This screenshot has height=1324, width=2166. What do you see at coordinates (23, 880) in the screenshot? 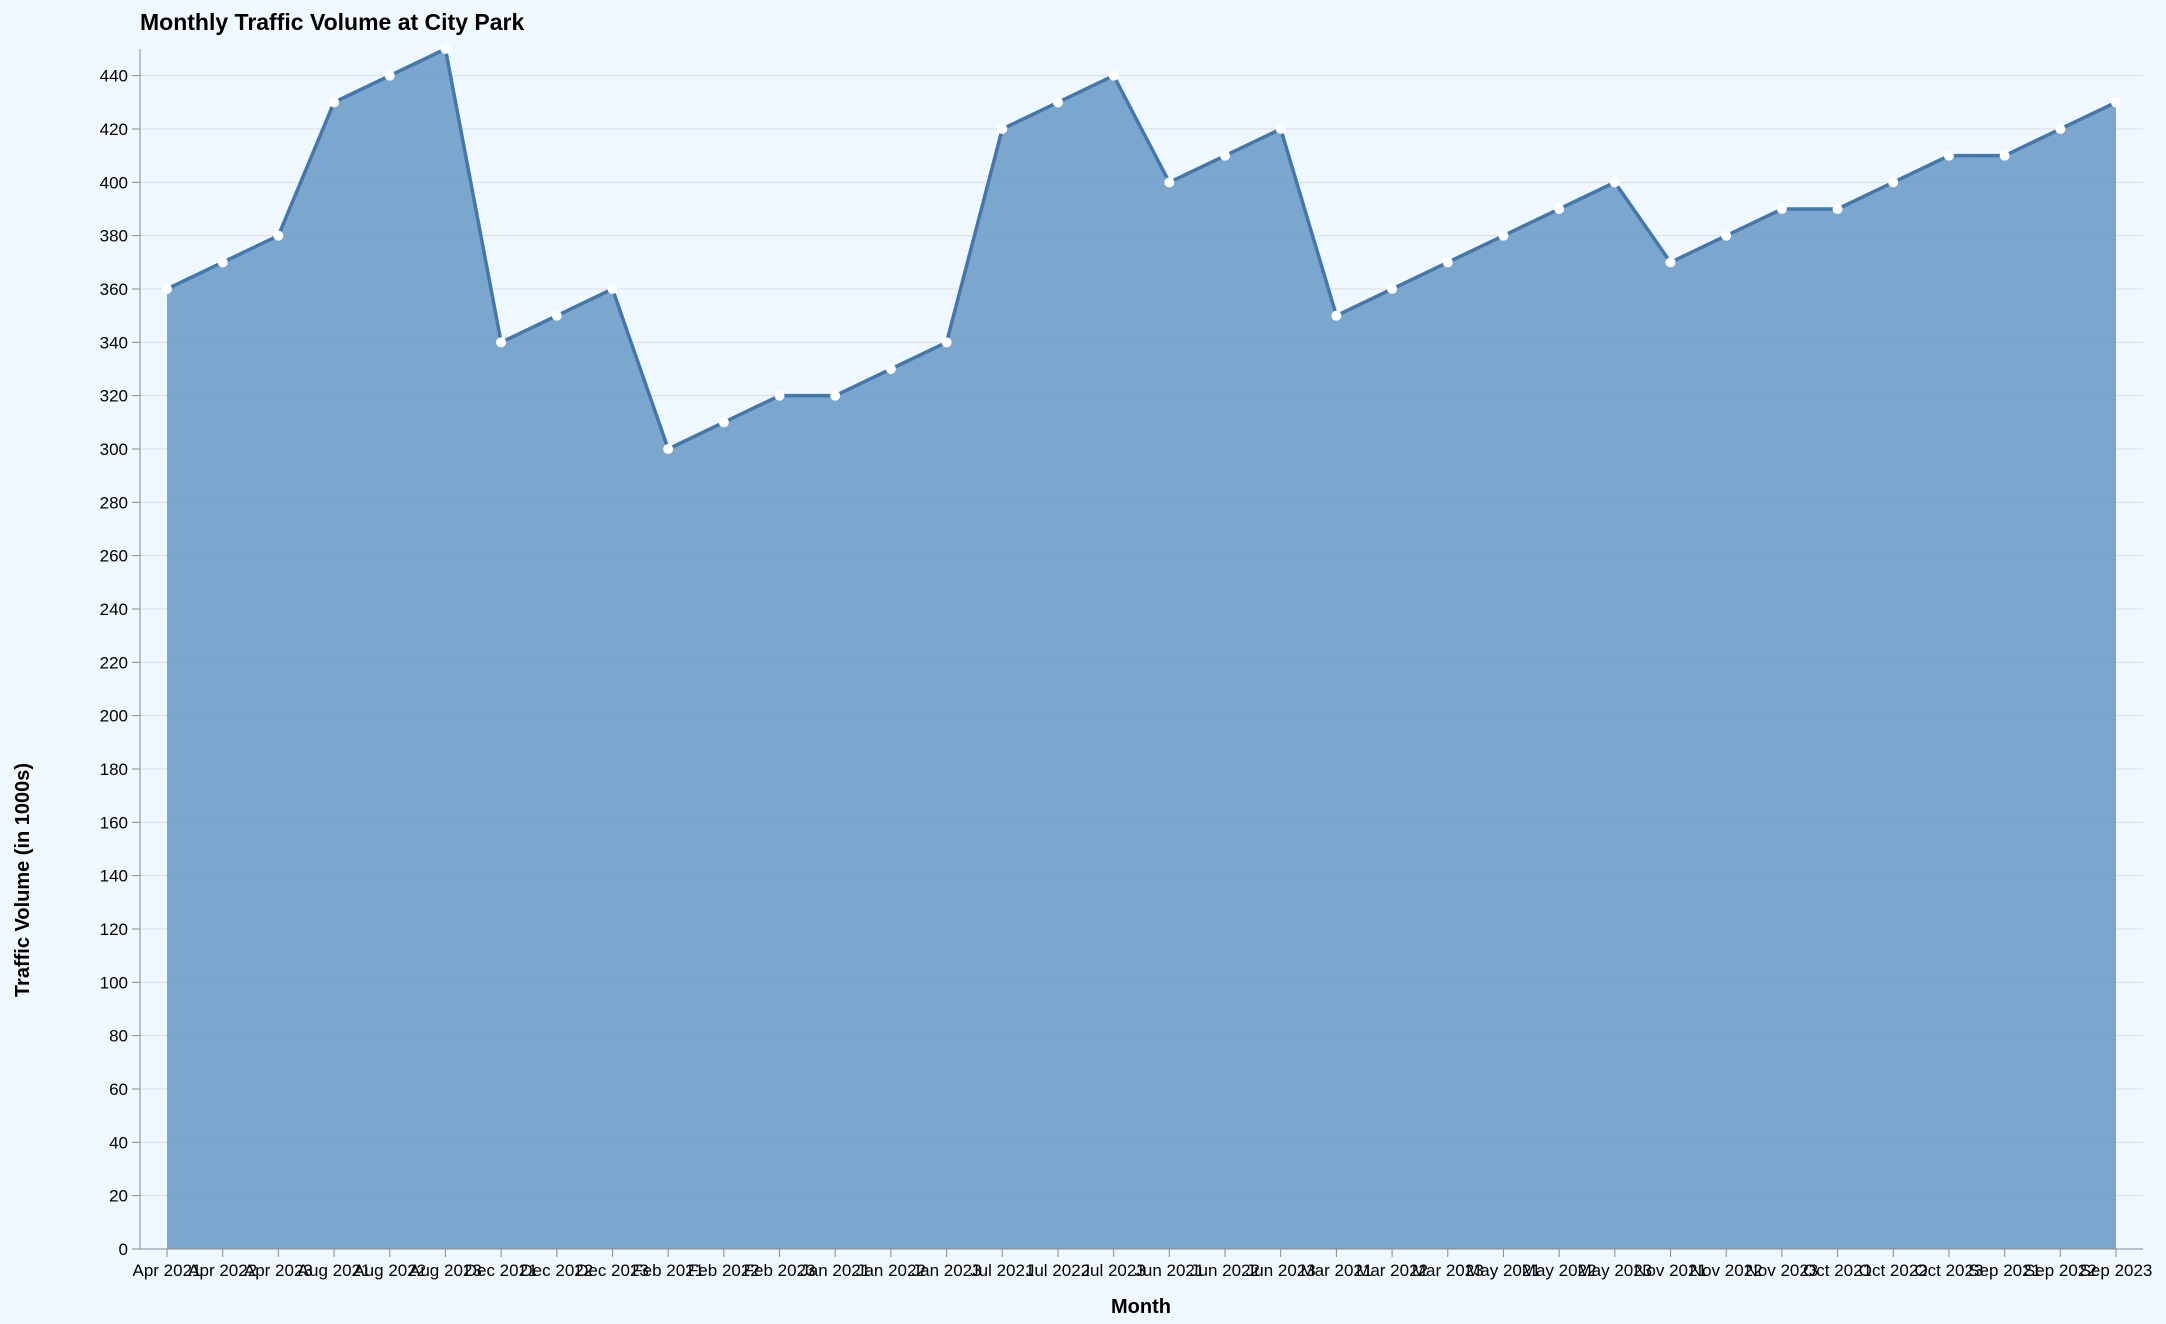
I see `y-axis-title: Traffic Volume (in 1000s)` at bounding box center [23, 880].